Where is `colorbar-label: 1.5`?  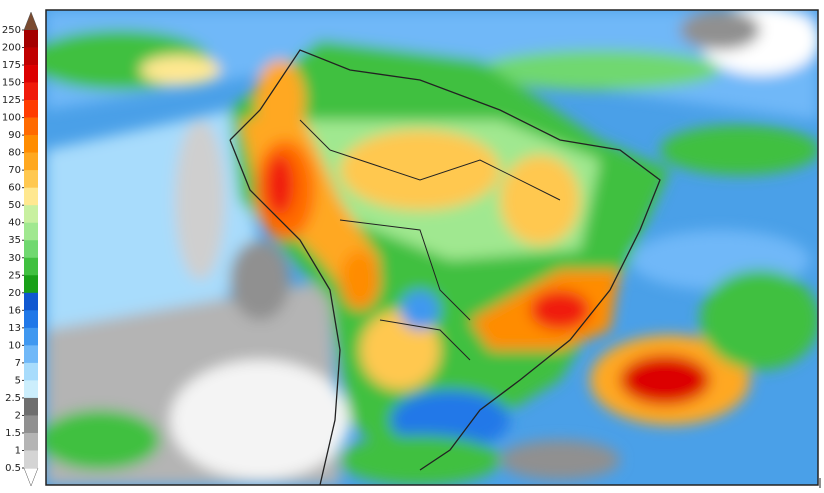 colorbar-label: 1.5 is located at coordinates (13, 433).